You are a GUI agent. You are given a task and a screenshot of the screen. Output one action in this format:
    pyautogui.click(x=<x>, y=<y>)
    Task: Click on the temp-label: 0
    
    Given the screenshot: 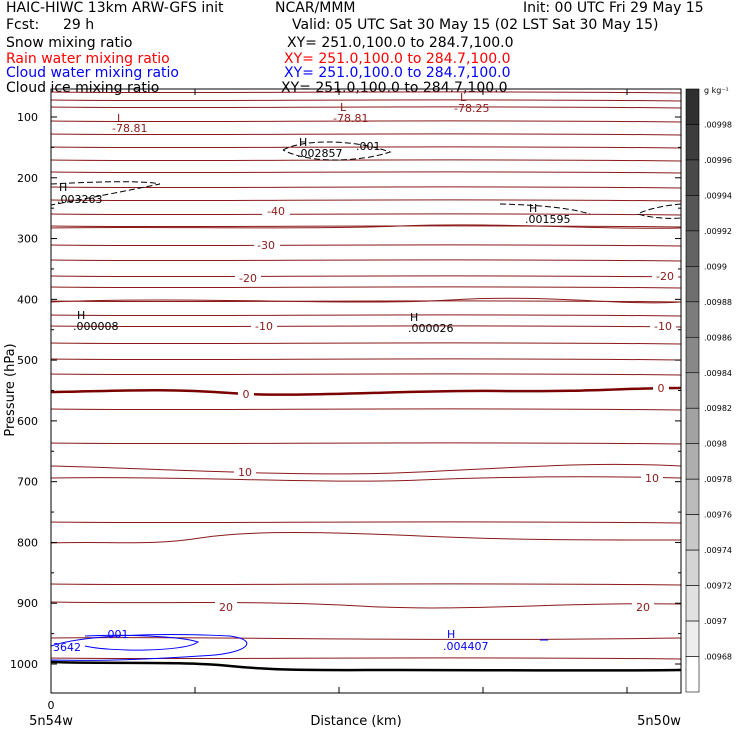 What is the action you would take?
    pyautogui.click(x=661, y=388)
    